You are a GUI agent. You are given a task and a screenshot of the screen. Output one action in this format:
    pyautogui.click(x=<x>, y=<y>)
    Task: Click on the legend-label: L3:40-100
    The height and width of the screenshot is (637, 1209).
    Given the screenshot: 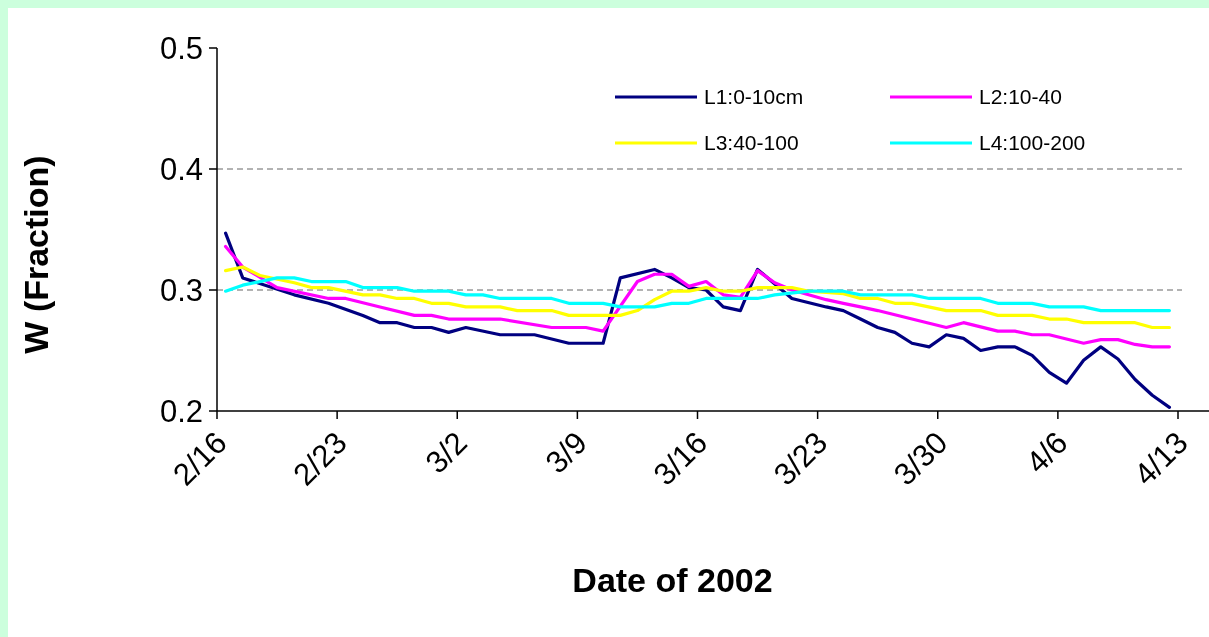 What is the action you would take?
    pyautogui.click(x=751, y=143)
    